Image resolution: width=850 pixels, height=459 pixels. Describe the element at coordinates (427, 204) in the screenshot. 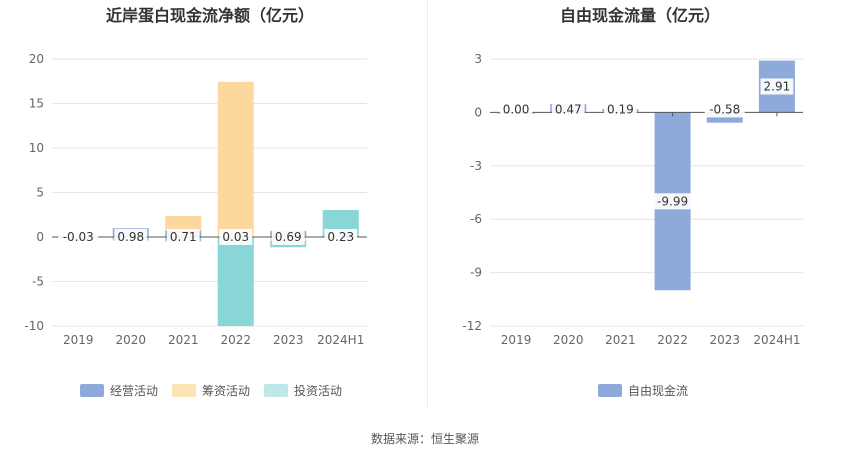

I see `panel-divider` at that location.